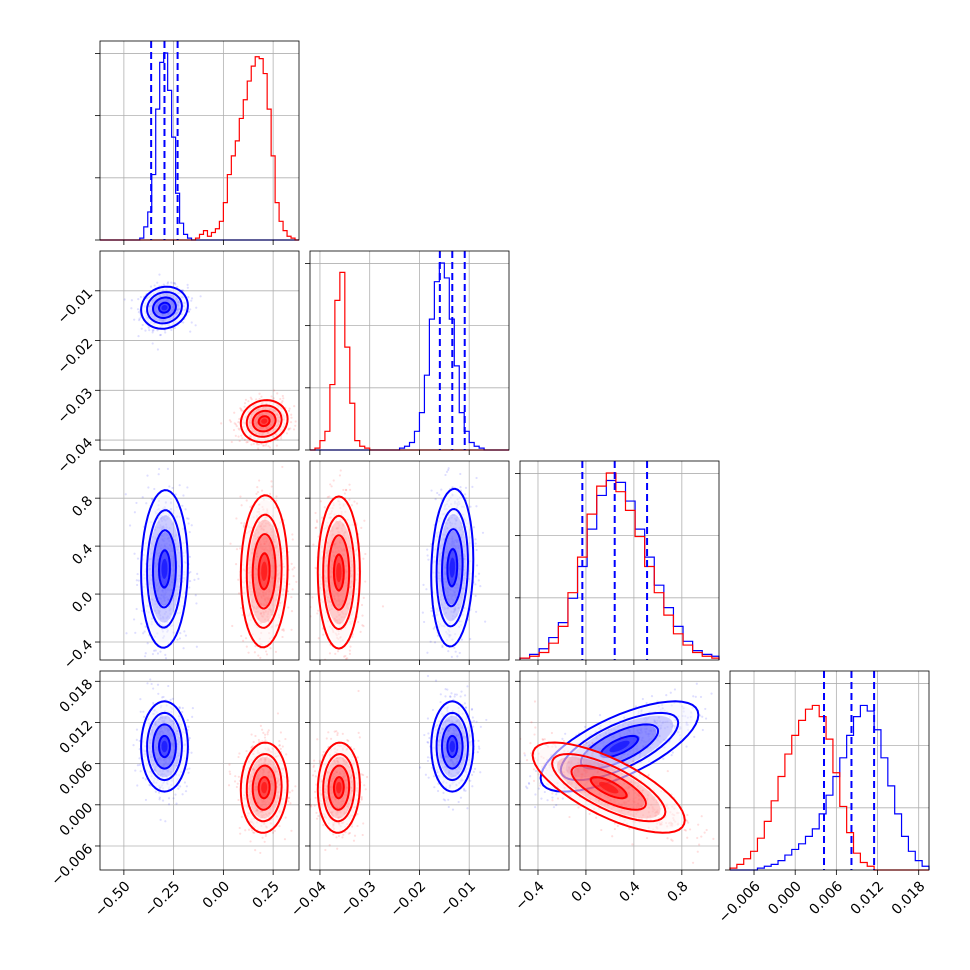 The width and height of the screenshot is (970, 970). Describe the element at coordinates (164, 308) in the screenshot. I see `density-fill-blue` at that location.